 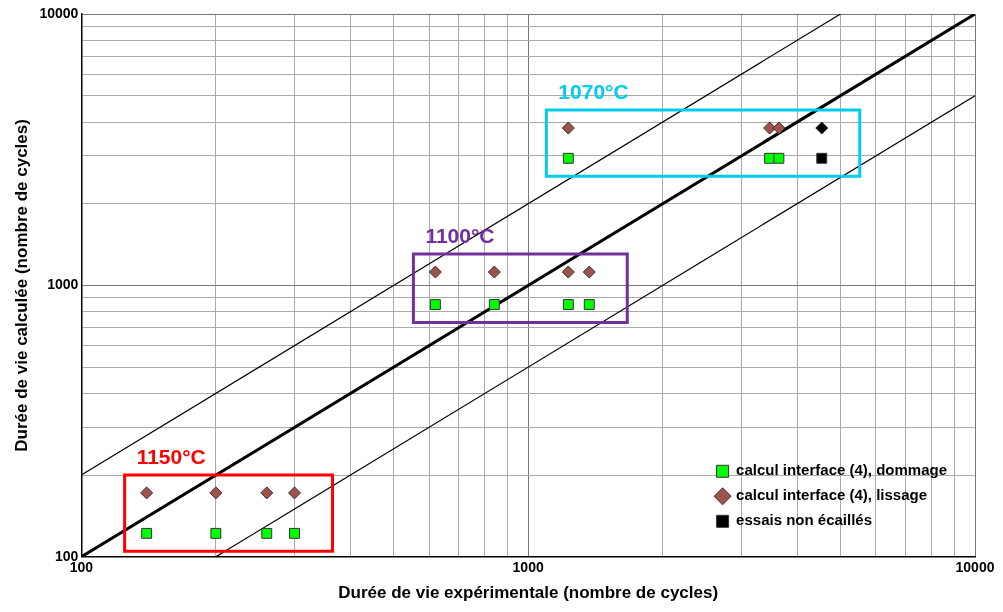 What do you see at coordinates (171, 457) in the screenshot?
I see `annotation: 1150°C` at bounding box center [171, 457].